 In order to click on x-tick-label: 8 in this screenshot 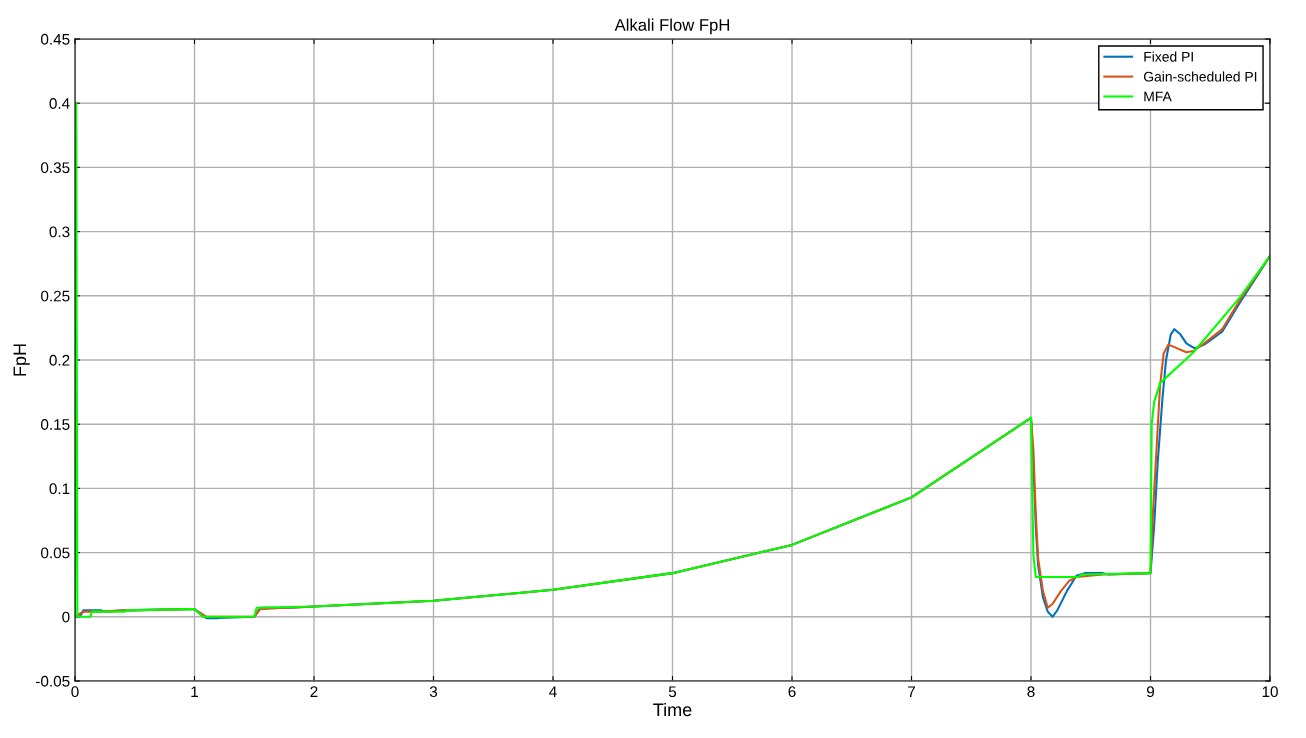, I will do `click(1031, 692)`.